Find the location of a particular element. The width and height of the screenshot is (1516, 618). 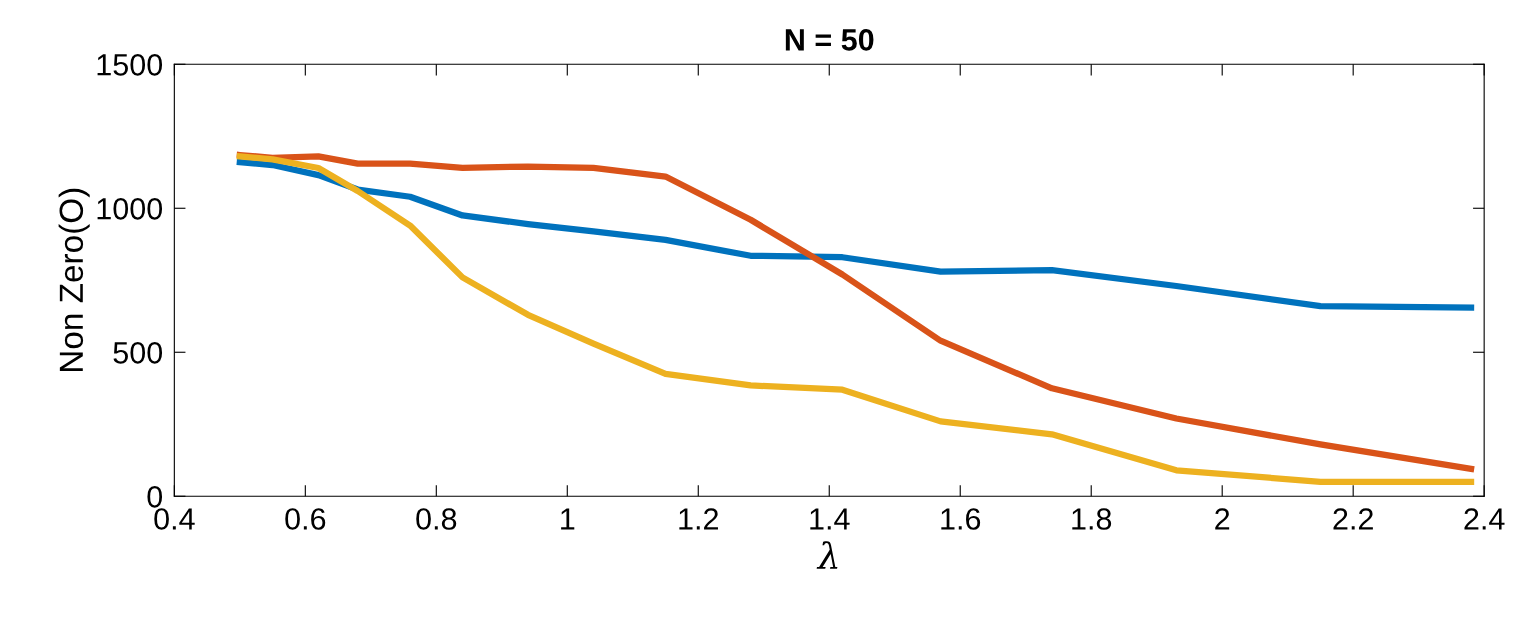

x-tick-label: 1.8 is located at coordinates (1092, 519).